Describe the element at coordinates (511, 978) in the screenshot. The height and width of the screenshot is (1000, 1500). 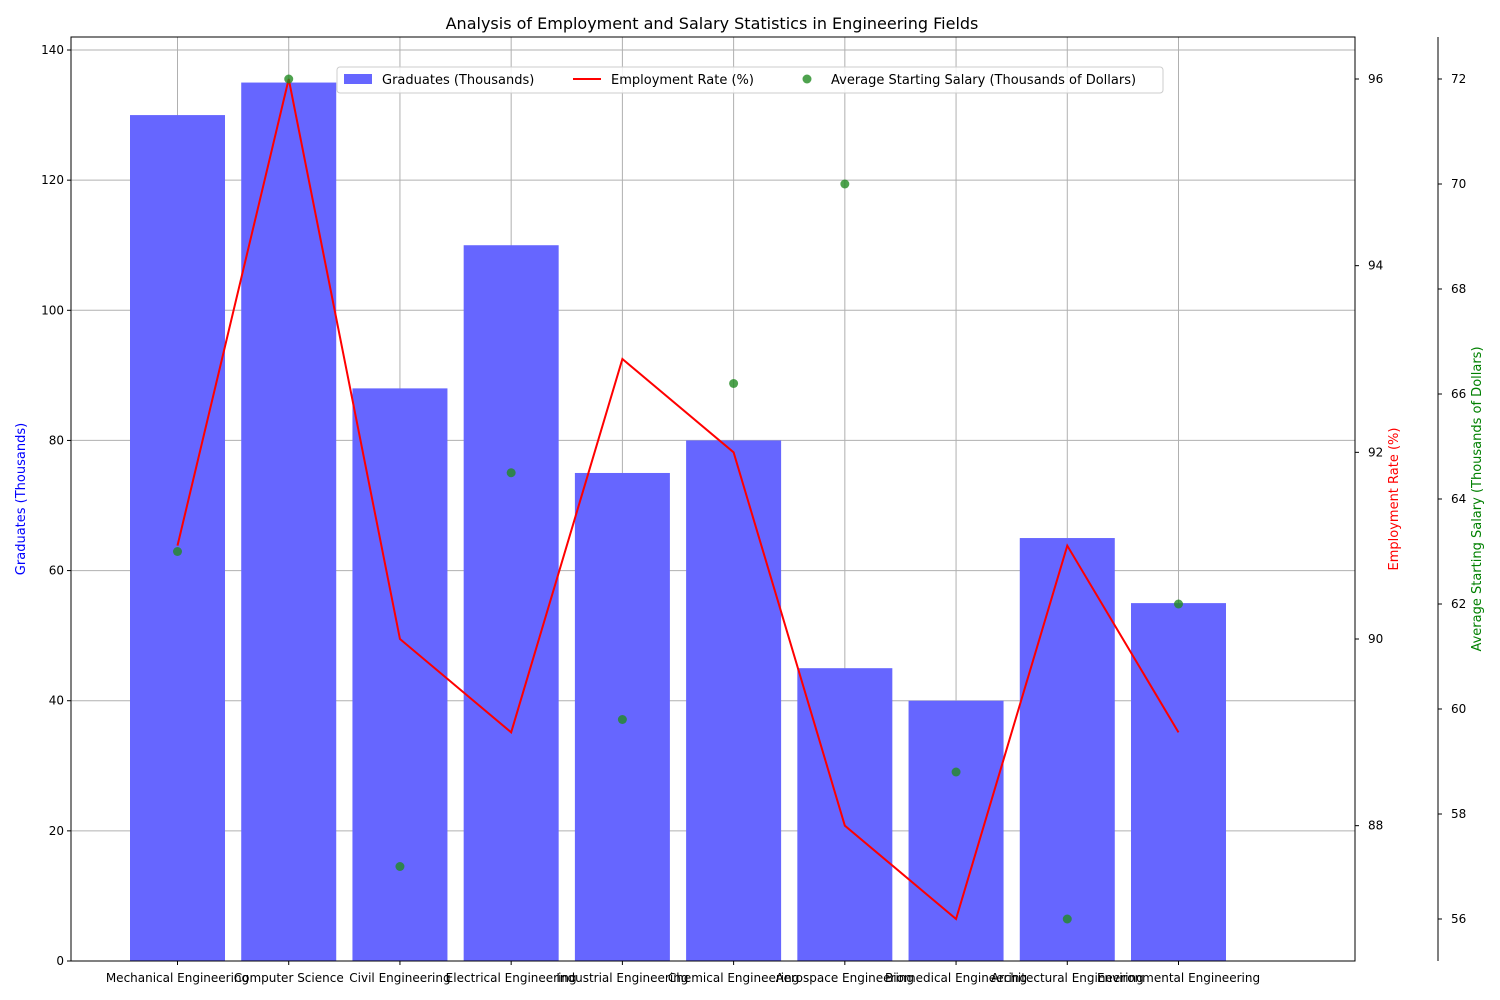
I see `x-tick-label: Electrical Engineering` at that location.